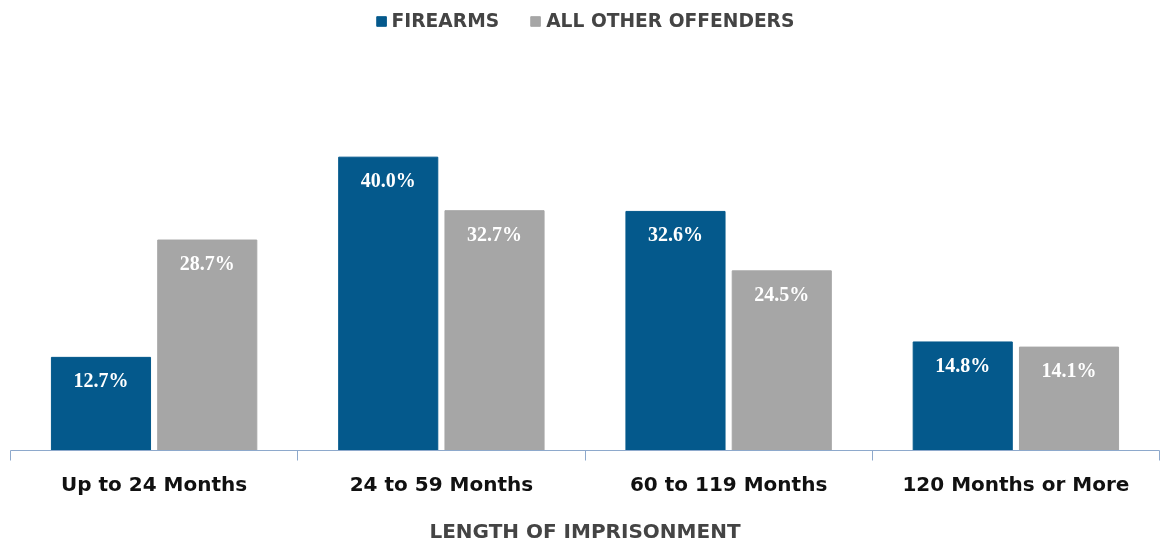 Image resolution: width=1169 pixels, height=545 pixels. I want to click on x-axis-title: LENGTH OF IMPRISONMENT, so click(585, 530).